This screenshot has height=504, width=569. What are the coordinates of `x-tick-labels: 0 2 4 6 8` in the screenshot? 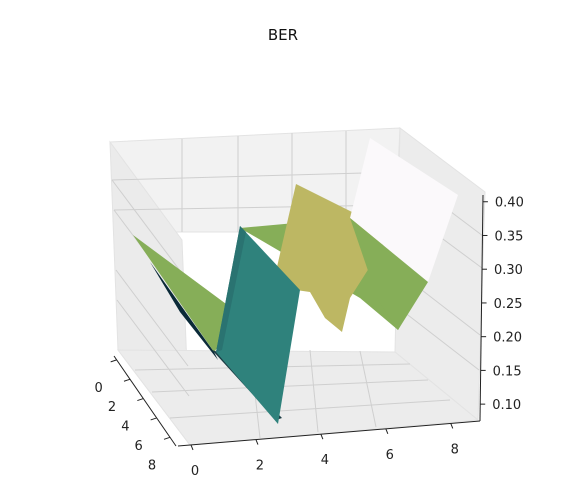 It's located at (325, 460).